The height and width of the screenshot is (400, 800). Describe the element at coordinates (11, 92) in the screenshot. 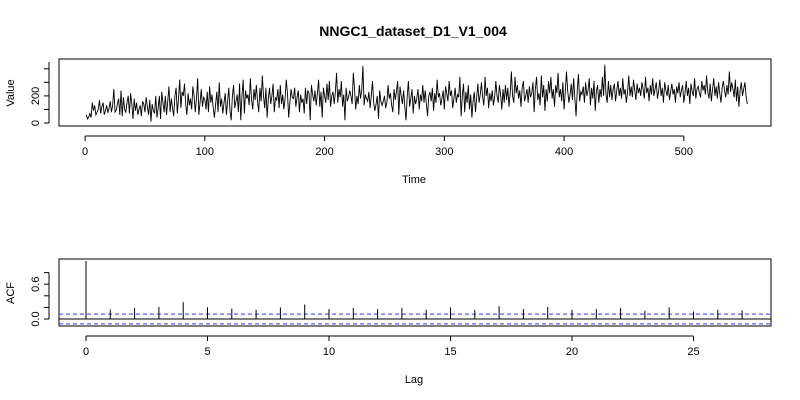

I see `y-axis-title: Value` at that location.